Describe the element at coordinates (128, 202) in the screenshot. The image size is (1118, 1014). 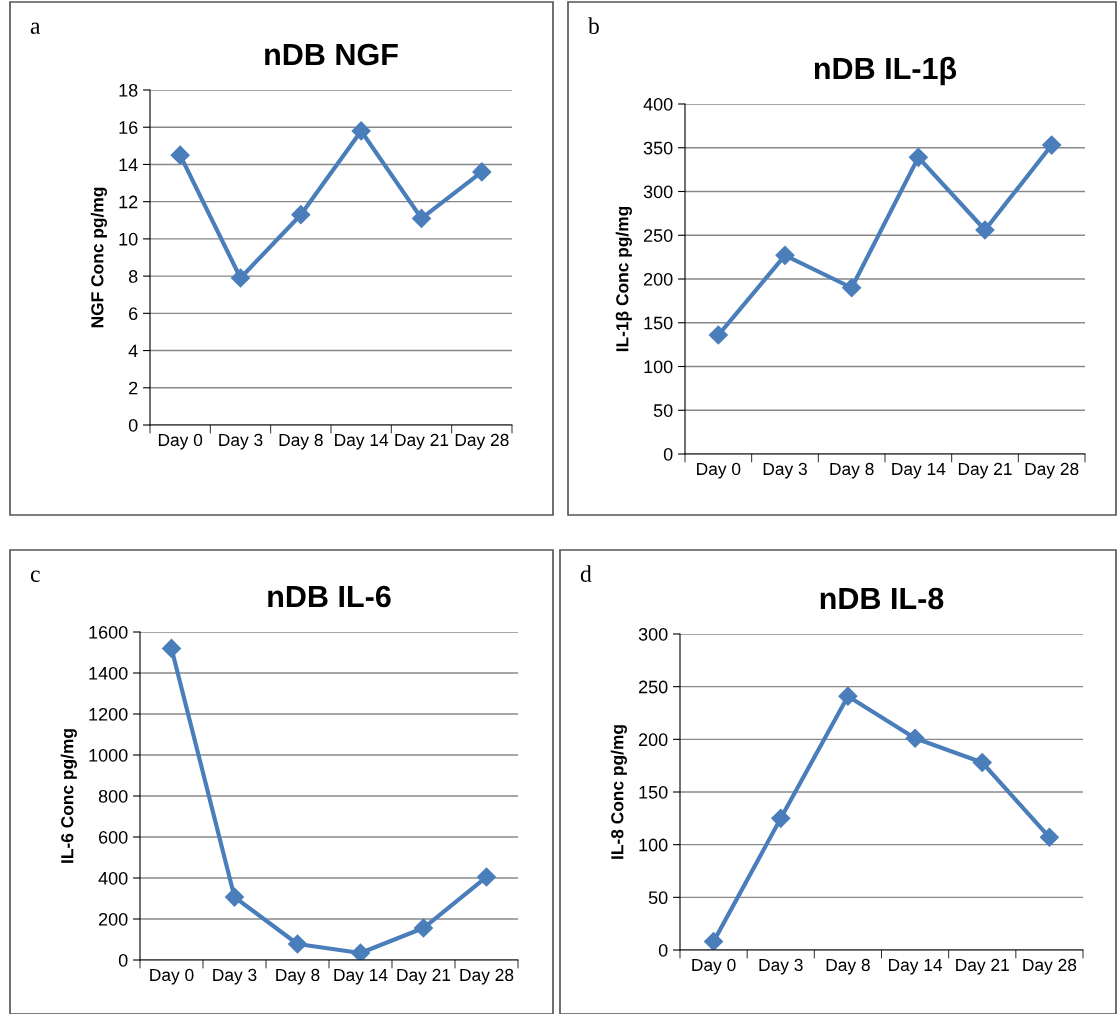
I see `y-tick-label: 12` at that location.